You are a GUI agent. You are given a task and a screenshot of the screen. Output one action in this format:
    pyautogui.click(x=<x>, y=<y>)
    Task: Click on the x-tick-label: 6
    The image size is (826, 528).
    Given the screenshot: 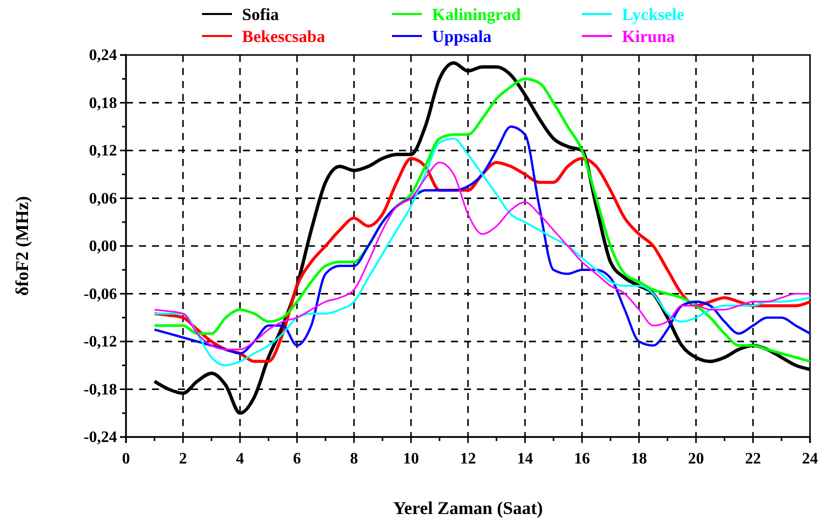 What is the action you would take?
    pyautogui.click(x=297, y=459)
    